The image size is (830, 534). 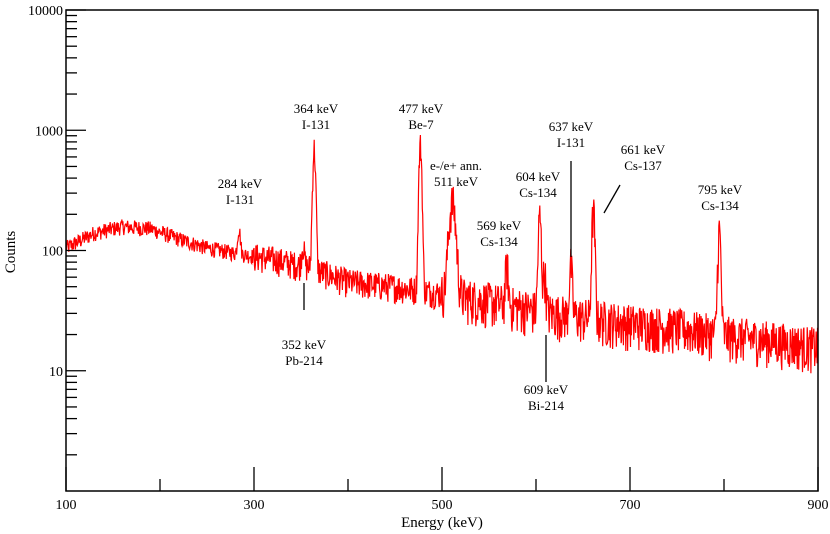 What do you see at coordinates (546, 389) in the screenshot?
I see `annotation-energy: 609 keV` at bounding box center [546, 389].